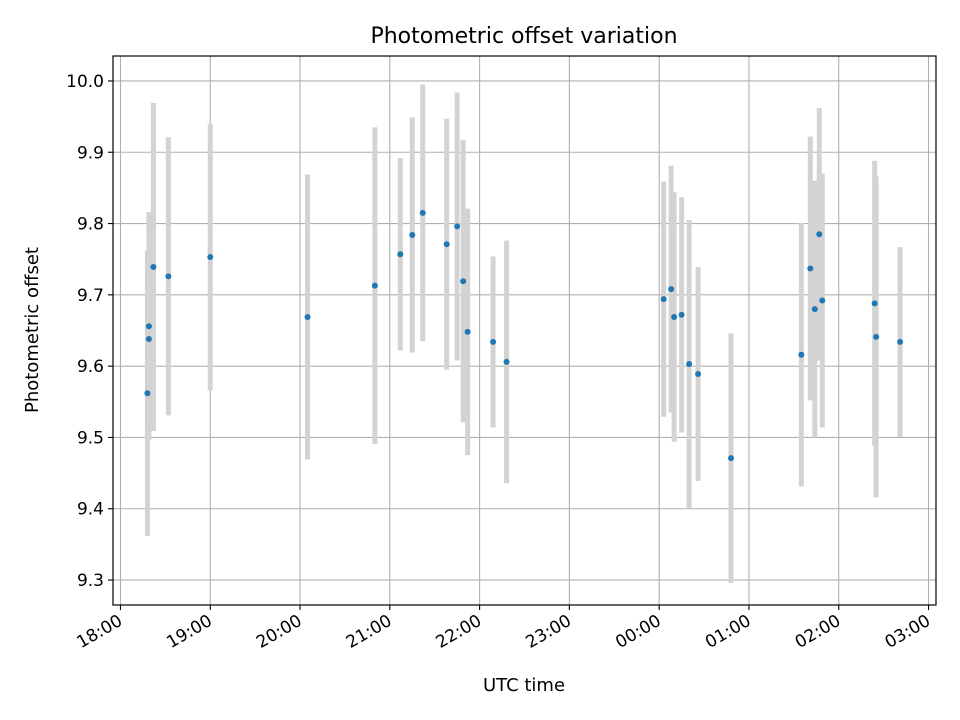 The height and width of the screenshot is (720, 960). Describe the element at coordinates (90, 581) in the screenshot. I see `y-tick-label: 9.3` at that location.